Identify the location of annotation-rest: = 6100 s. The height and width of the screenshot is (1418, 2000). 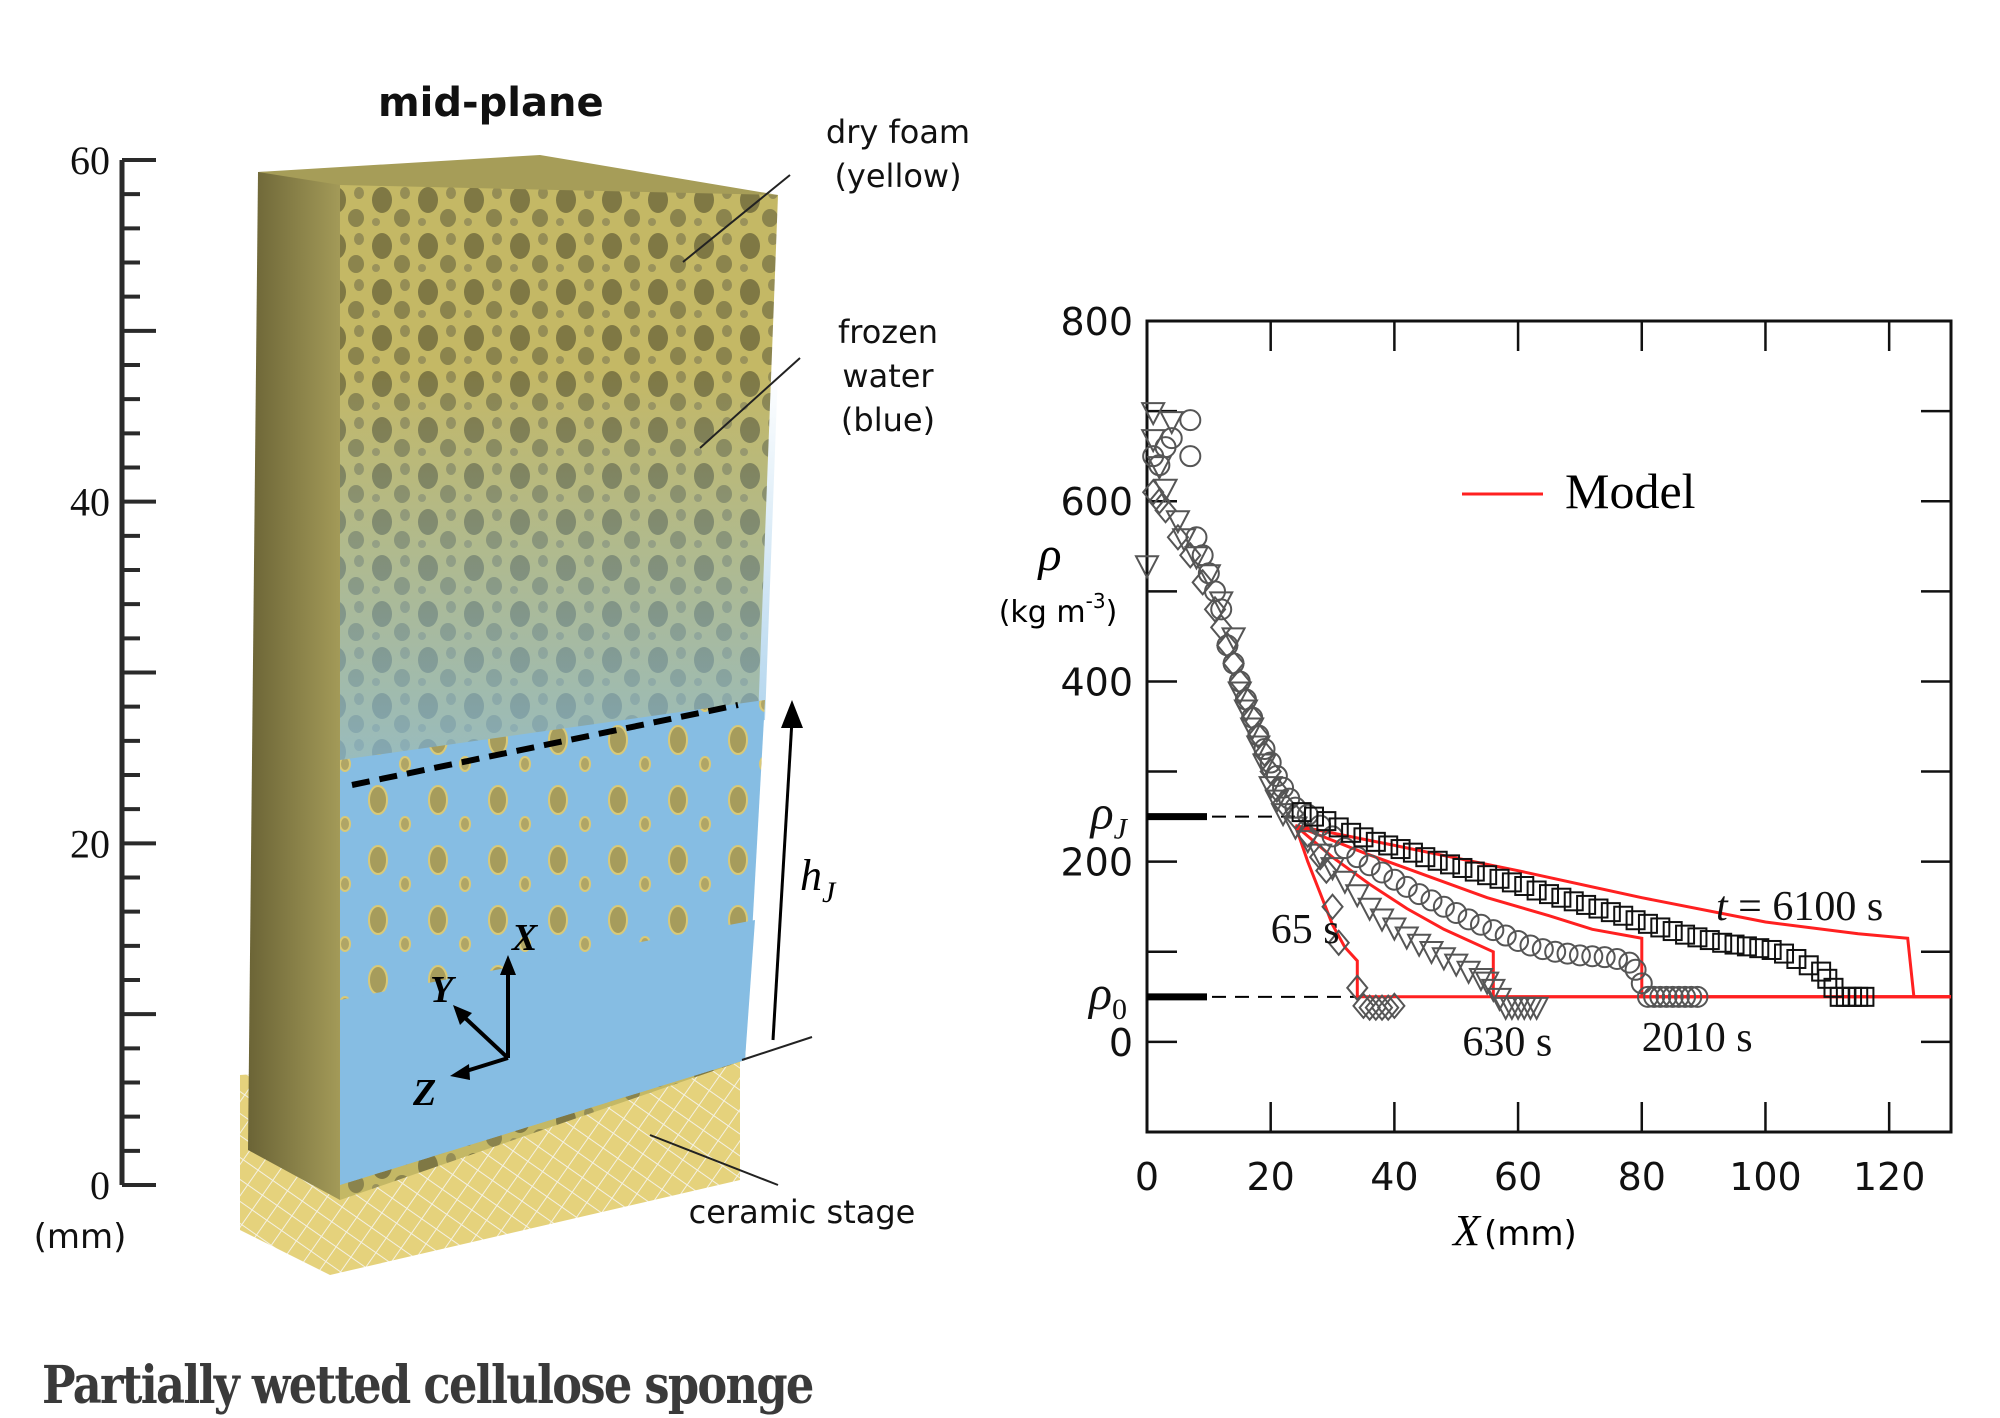
(1806, 907).